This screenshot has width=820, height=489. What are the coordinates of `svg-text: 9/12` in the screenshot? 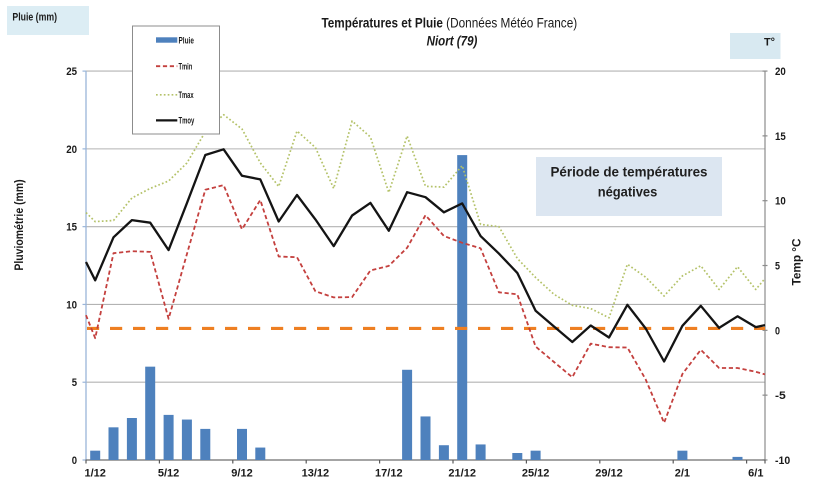 It's located at (241, 474).